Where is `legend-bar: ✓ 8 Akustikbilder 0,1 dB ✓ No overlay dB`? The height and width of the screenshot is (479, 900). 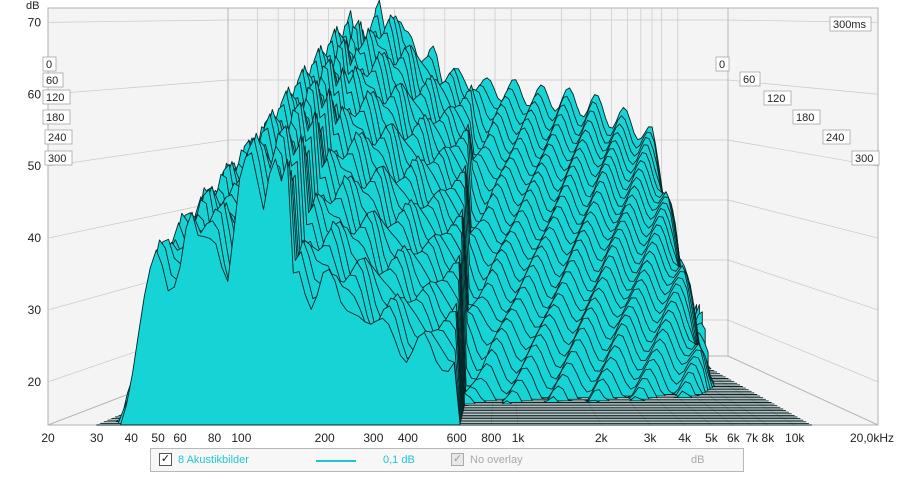
legend-bar: ✓ 8 Akustikbilder 0,1 dB ✓ No overlay dB is located at coordinates (447, 460).